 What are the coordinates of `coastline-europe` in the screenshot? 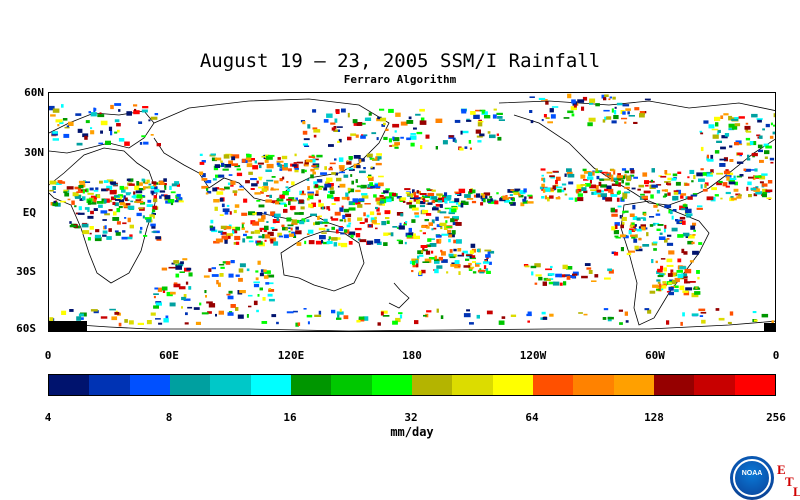 It's located at (102, 132).